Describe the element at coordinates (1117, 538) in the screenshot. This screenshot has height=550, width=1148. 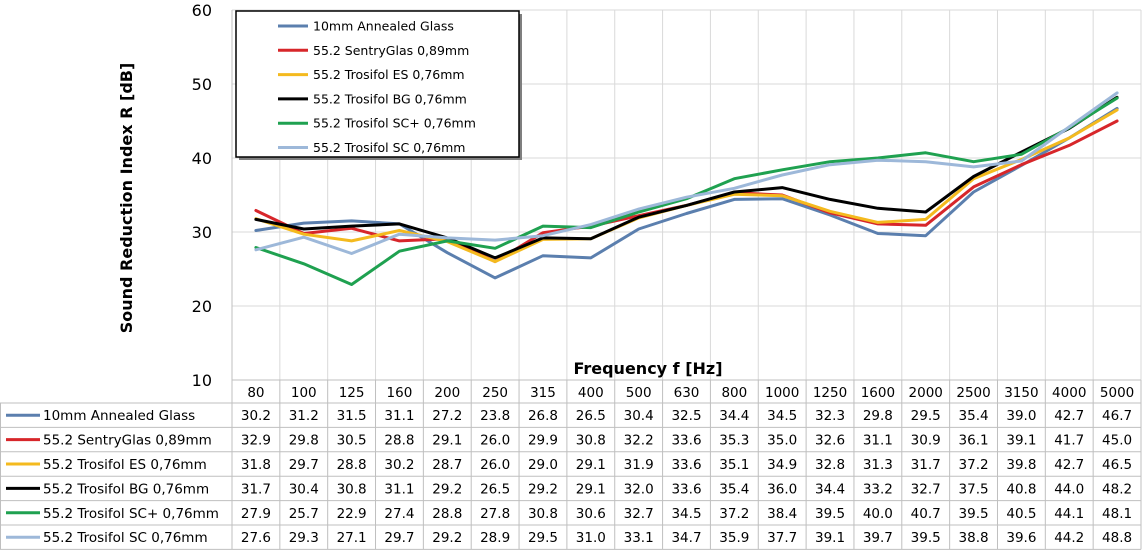
I see `table-cell: 48.8` at that location.